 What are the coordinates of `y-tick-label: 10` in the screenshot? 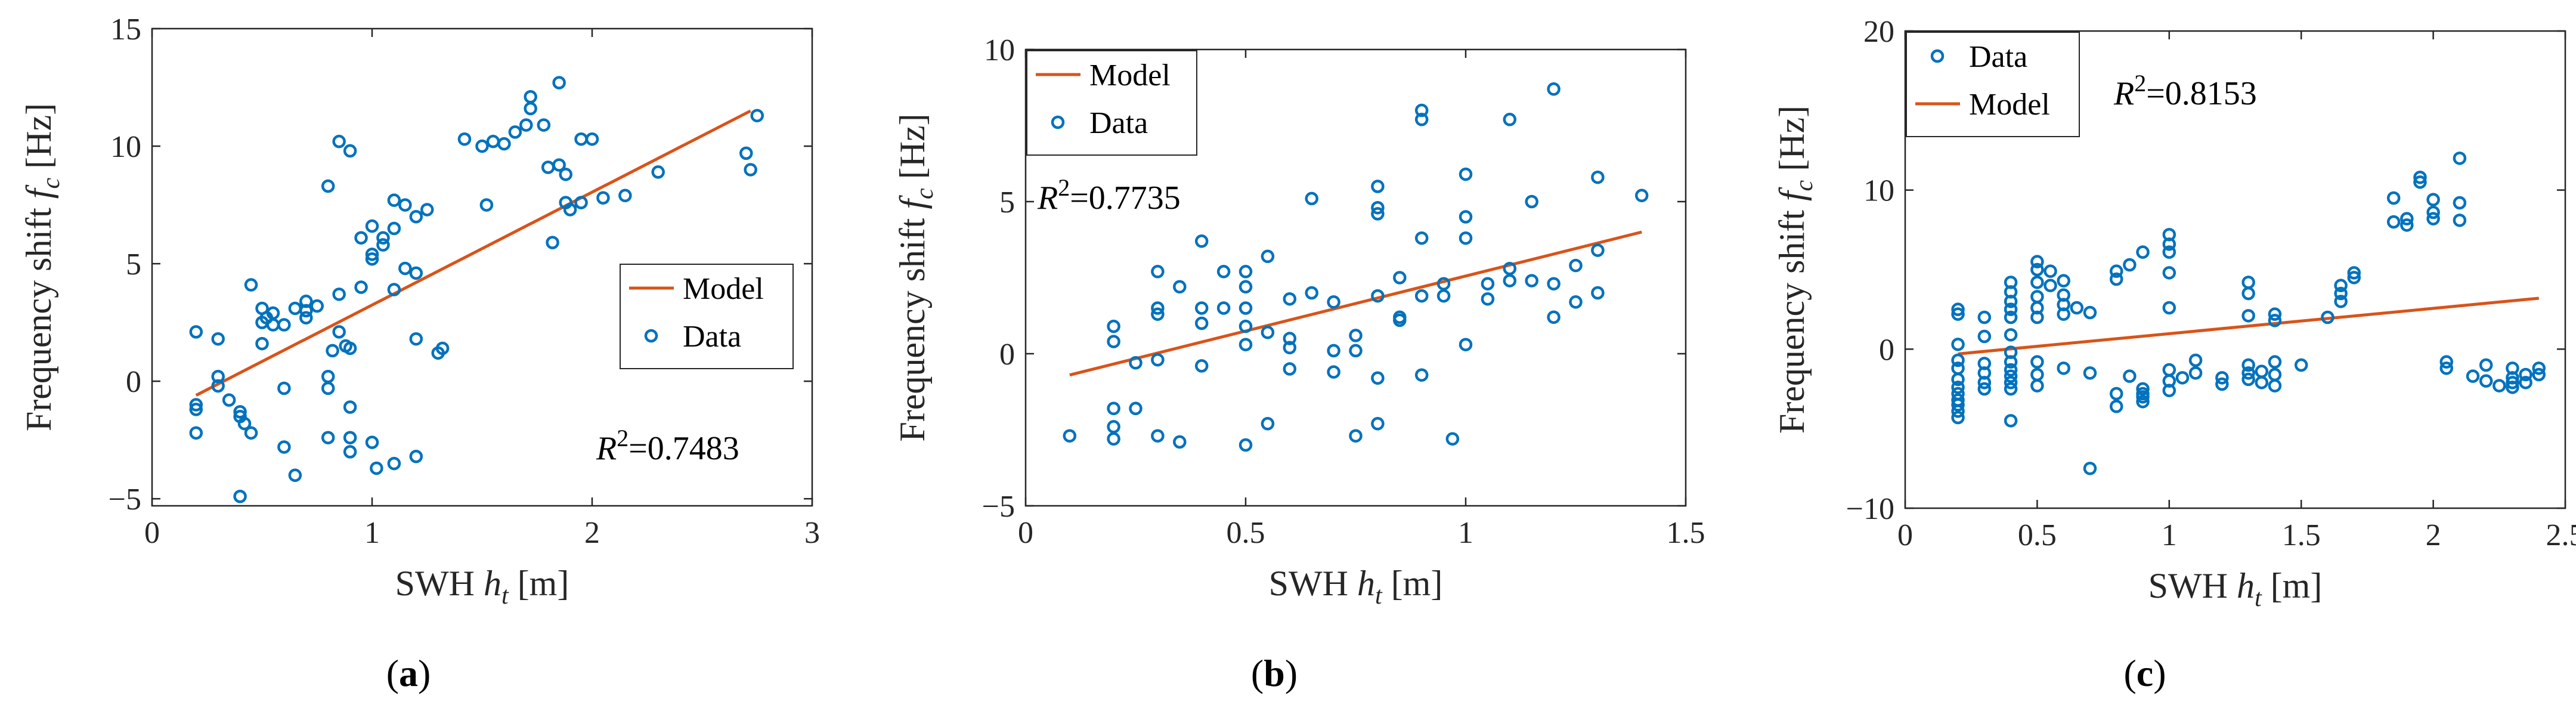 It's located at (999, 50).